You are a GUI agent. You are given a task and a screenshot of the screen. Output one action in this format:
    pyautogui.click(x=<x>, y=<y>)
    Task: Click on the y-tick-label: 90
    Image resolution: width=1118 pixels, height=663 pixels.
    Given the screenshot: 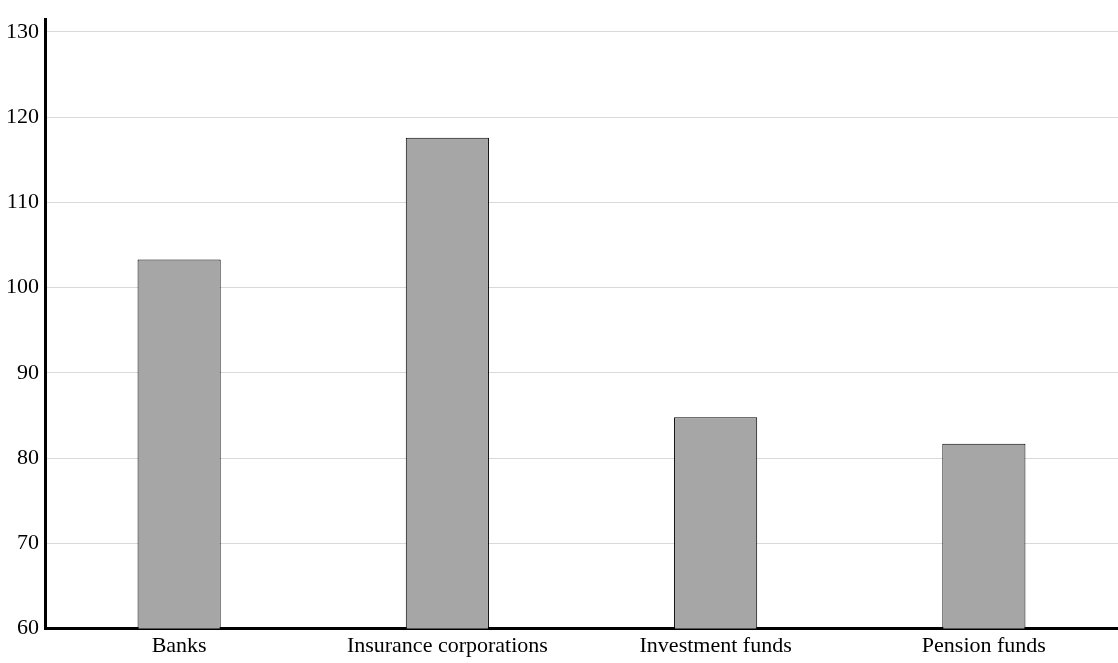 What is the action you would take?
    pyautogui.click(x=28, y=371)
    